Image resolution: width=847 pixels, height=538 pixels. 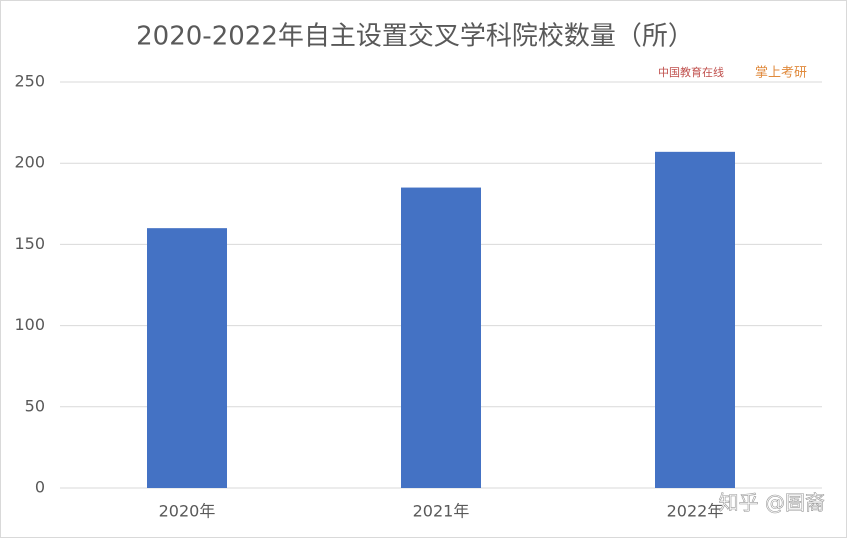 What do you see at coordinates (695, 511) in the screenshot?
I see `x-tick-label: 2022年` at bounding box center [695, 511].